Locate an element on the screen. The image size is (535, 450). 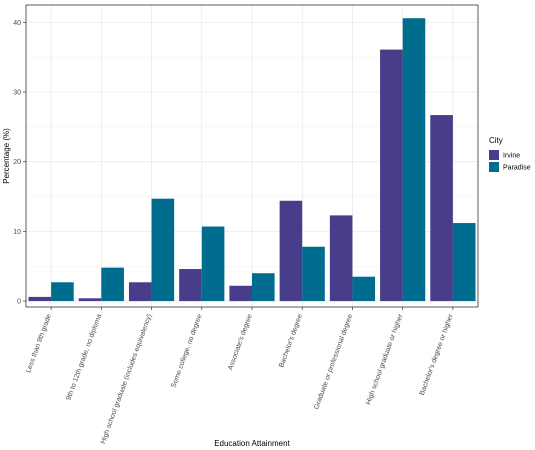
legend-key-irvine is located at coordinates (494, 155).